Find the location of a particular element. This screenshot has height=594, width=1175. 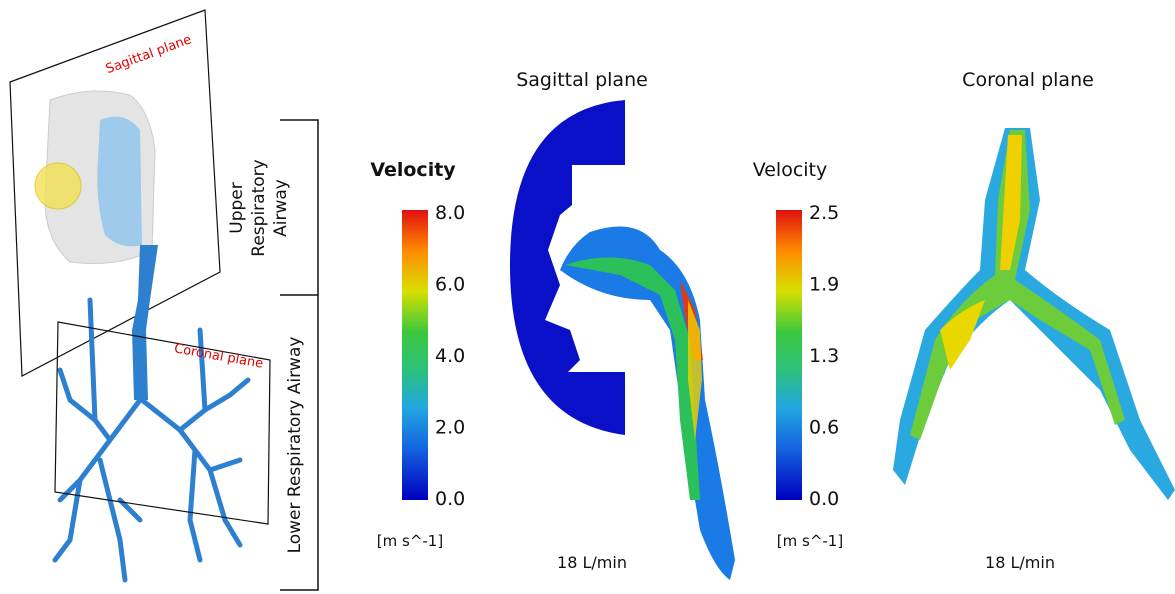

colorbar-tick-label: 0.6 is located at coordinates (824, 428).